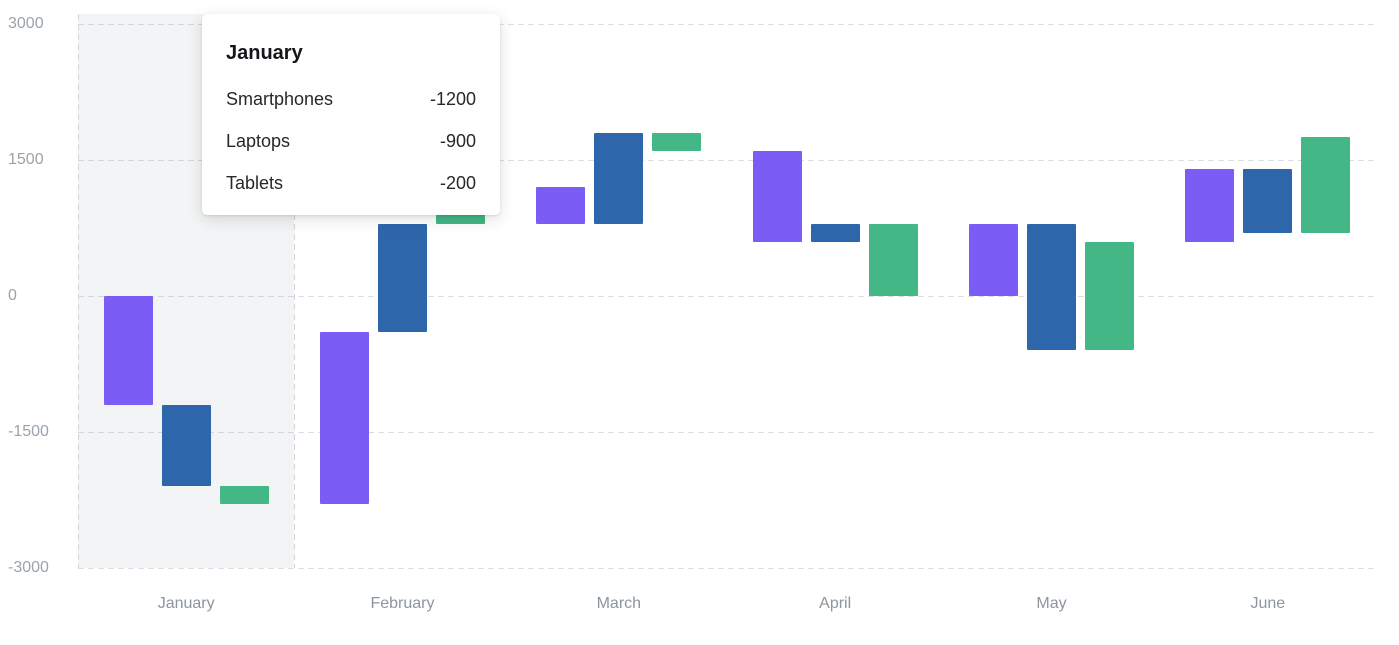 The image size is (1399, 645). I want to click on tooltip-row: Smartphones -1200, so click(351, 99).